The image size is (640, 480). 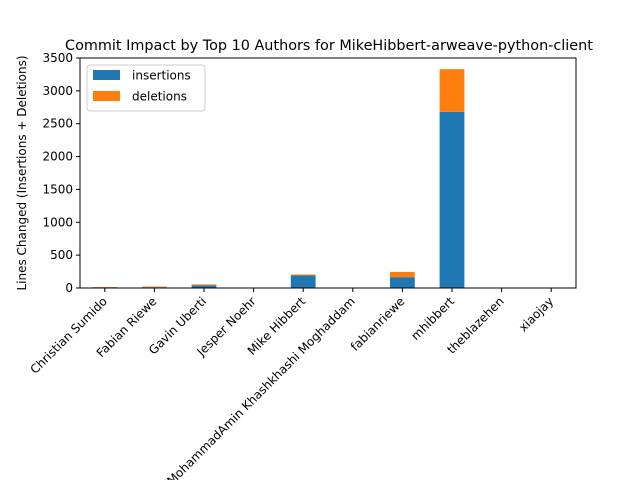 I want to click on y-tick-label: 3500, so click(x=57, y=58).